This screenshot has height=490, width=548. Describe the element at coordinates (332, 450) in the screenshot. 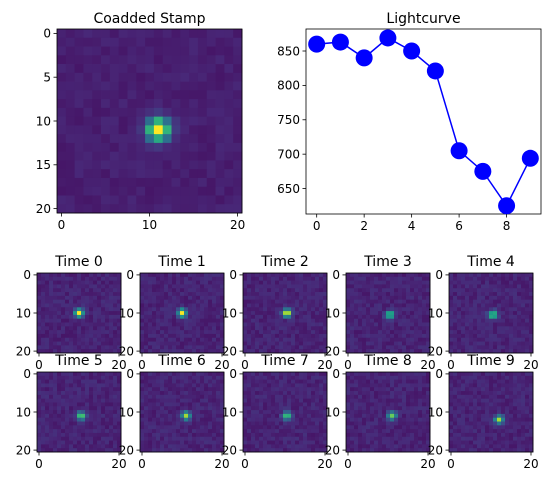

I see `time-panel-y-tick-label: 20` at that location.